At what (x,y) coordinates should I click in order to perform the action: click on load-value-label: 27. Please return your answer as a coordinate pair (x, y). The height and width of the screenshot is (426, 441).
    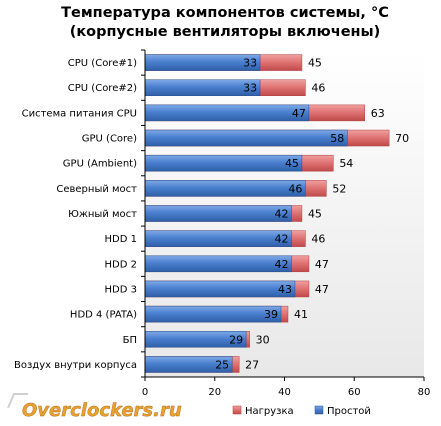
    Looking at the image, I should click on (252, 364).